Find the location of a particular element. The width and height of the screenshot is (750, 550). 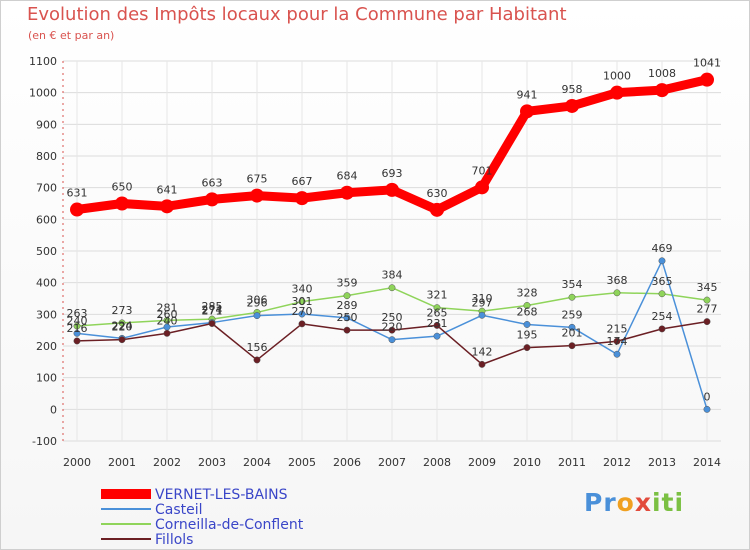

data-label: 354 is located at coordinates (572, 284).